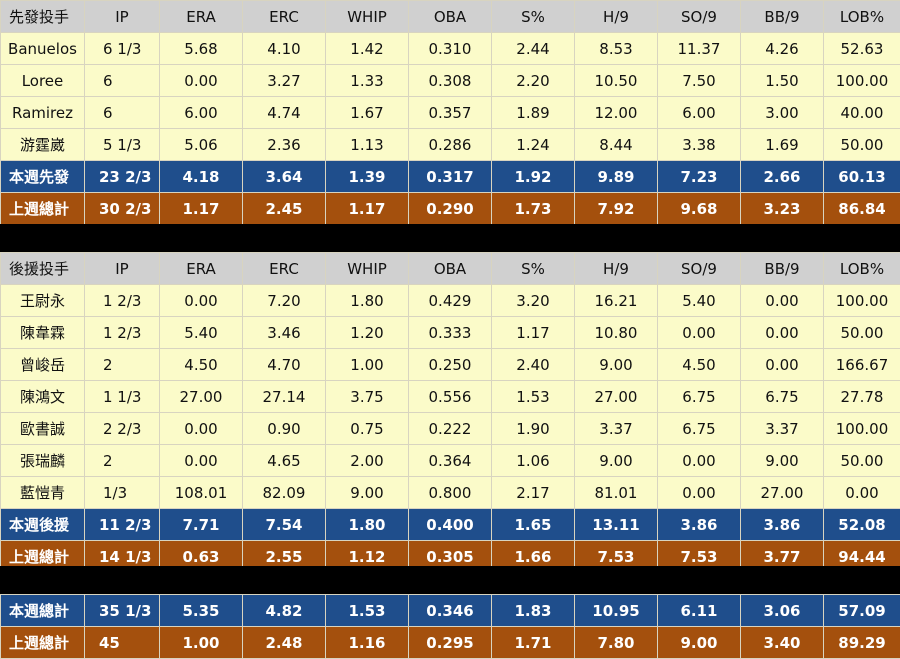 This screenshot has height=659, width=900. What do you see at coordinates (122, 145) in the screenshot?
I see `cell-ip: 5 1/3` at bounding box center [122, 145].